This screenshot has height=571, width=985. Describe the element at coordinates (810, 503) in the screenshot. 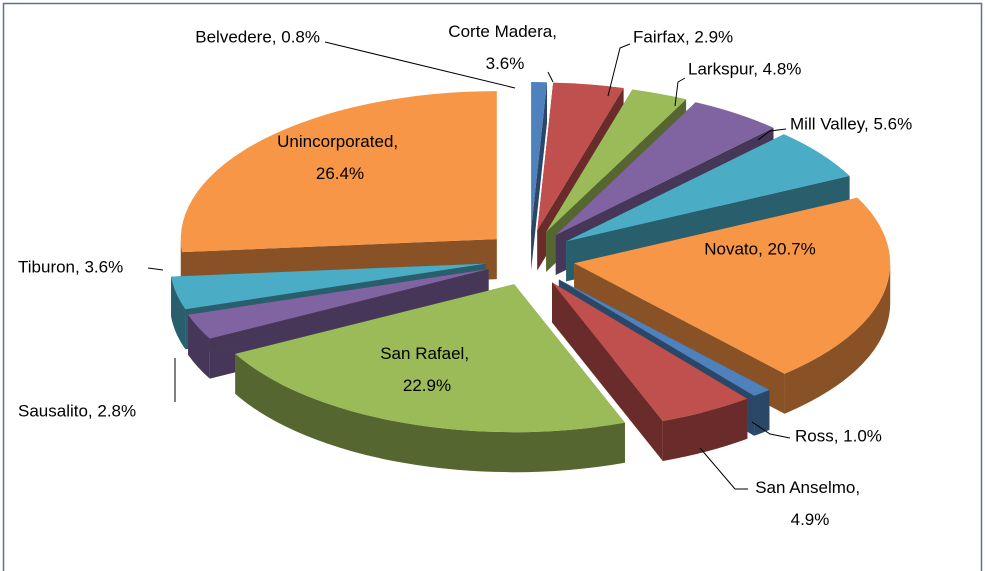

I see `data-label: San Anselmo, 4.9%` at that location.